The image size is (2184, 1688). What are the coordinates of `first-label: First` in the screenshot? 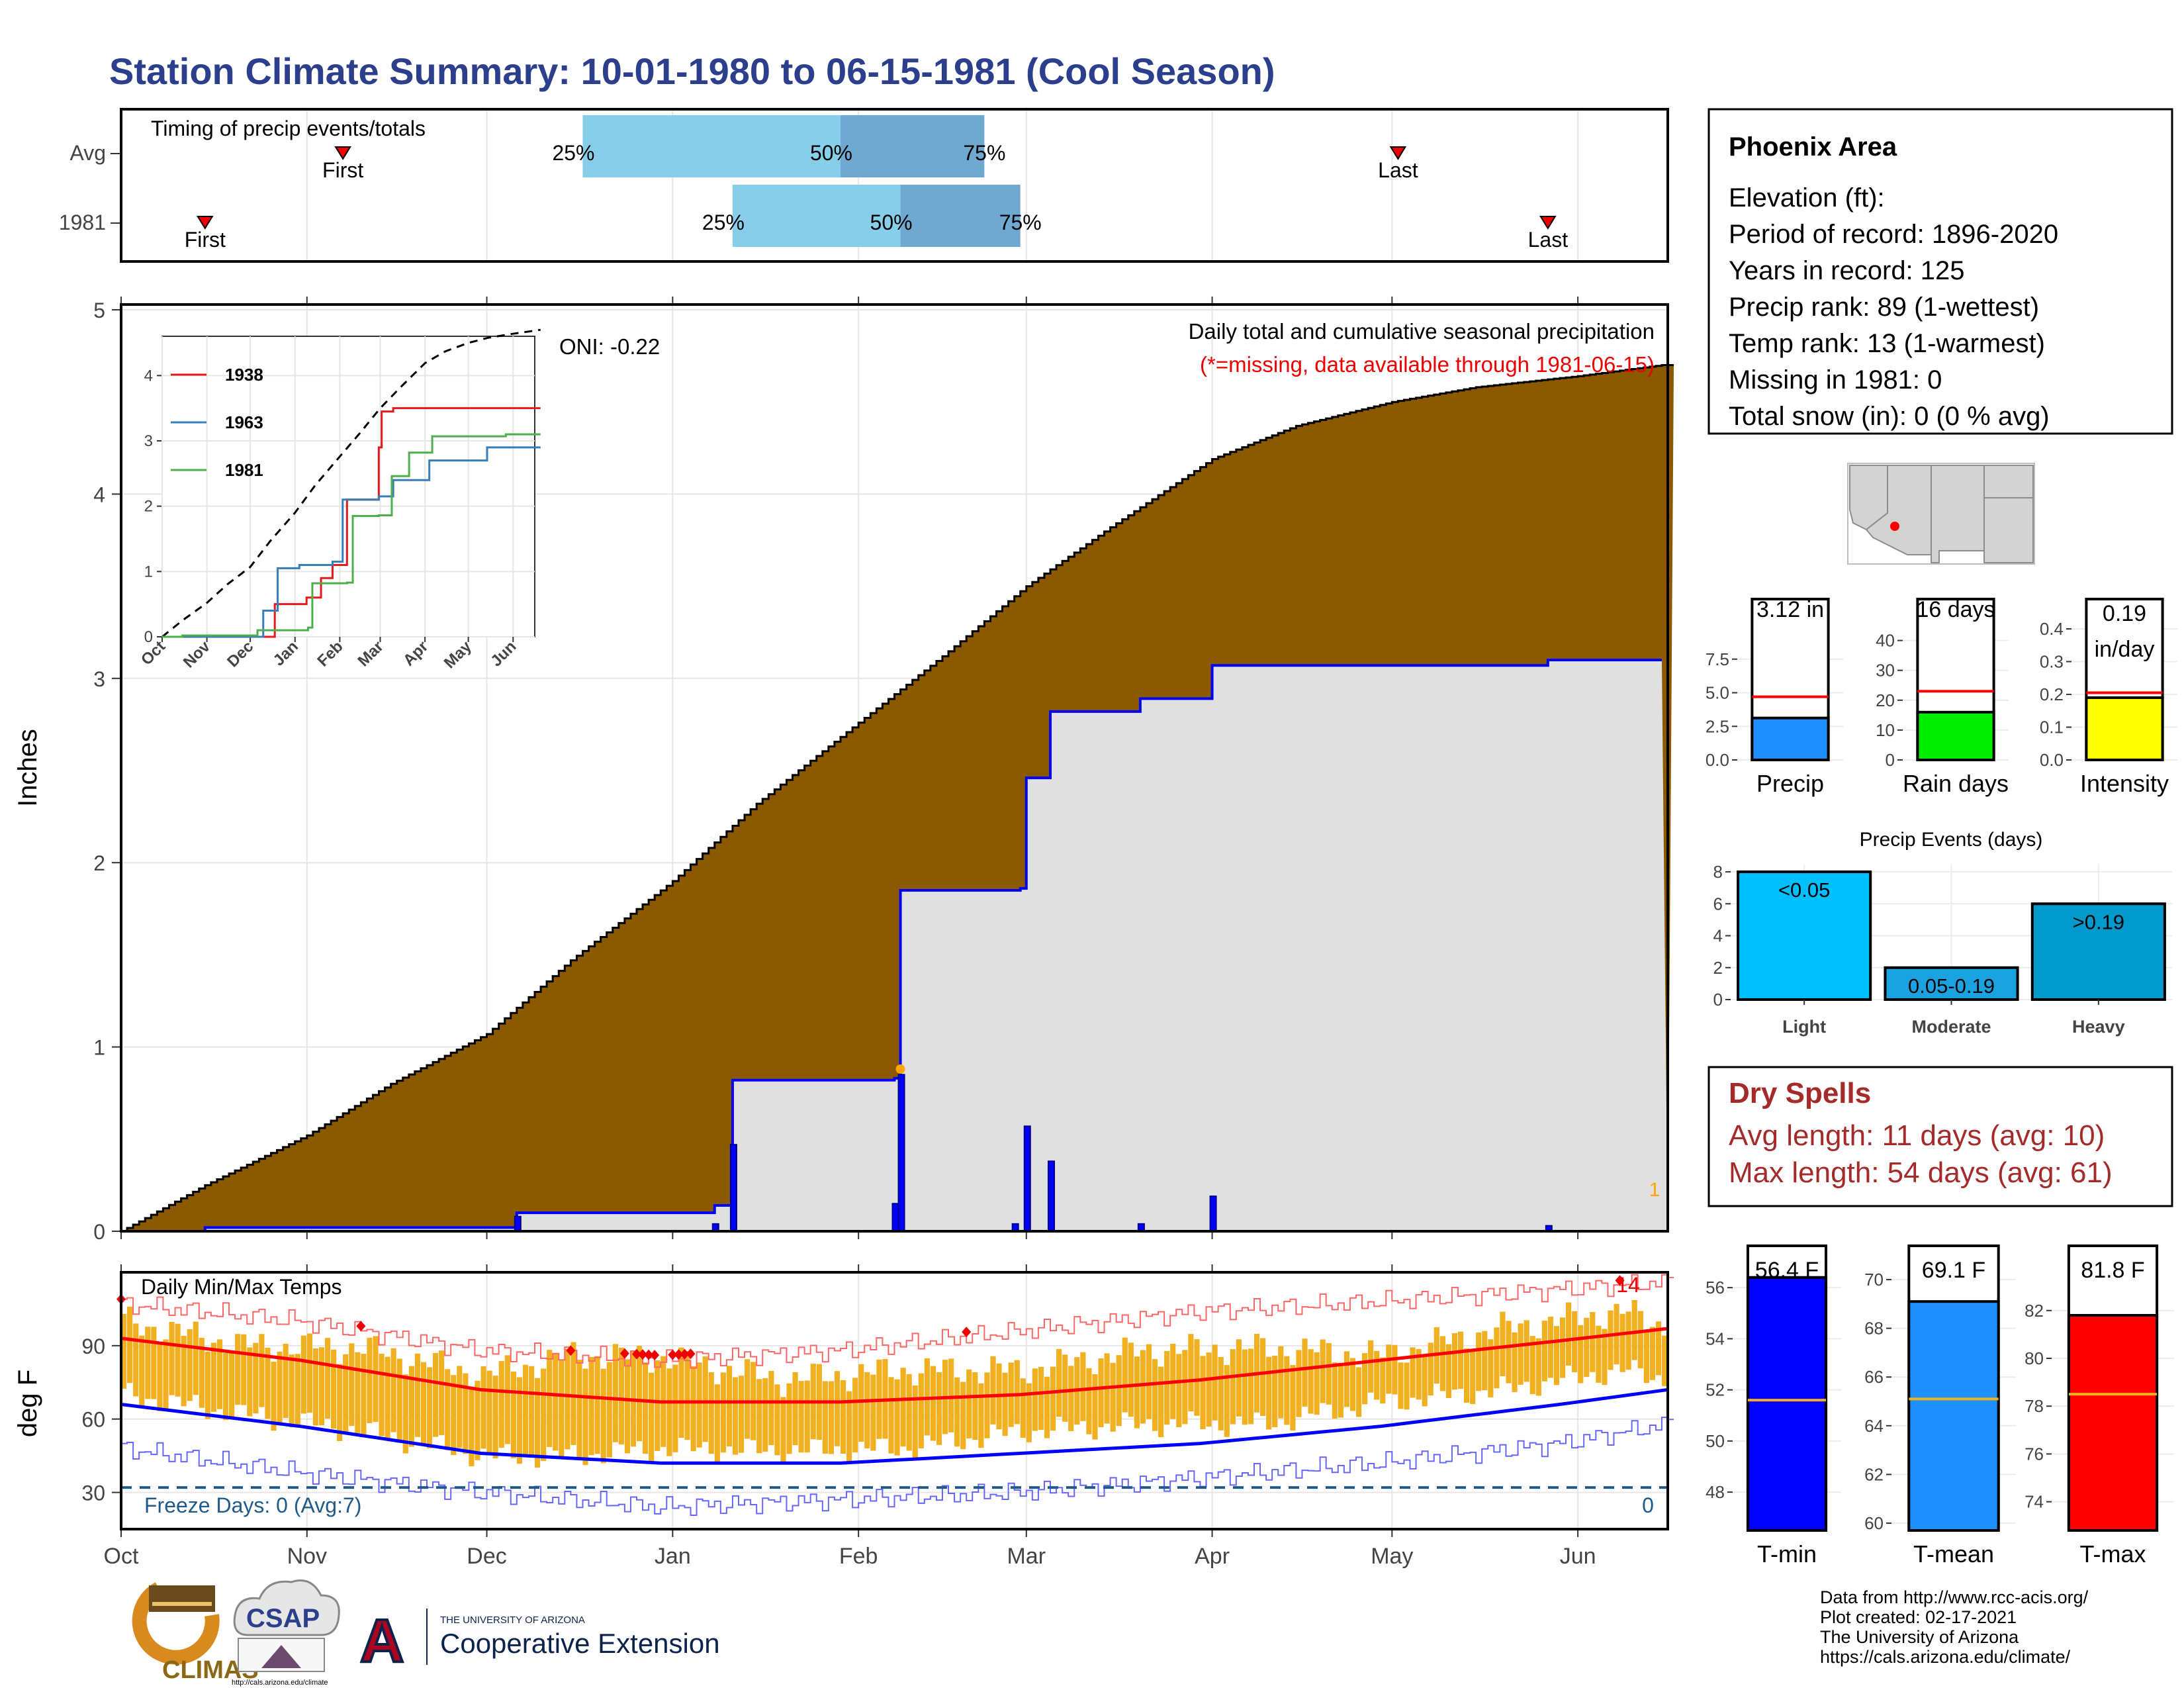 It's located at (343, 170).